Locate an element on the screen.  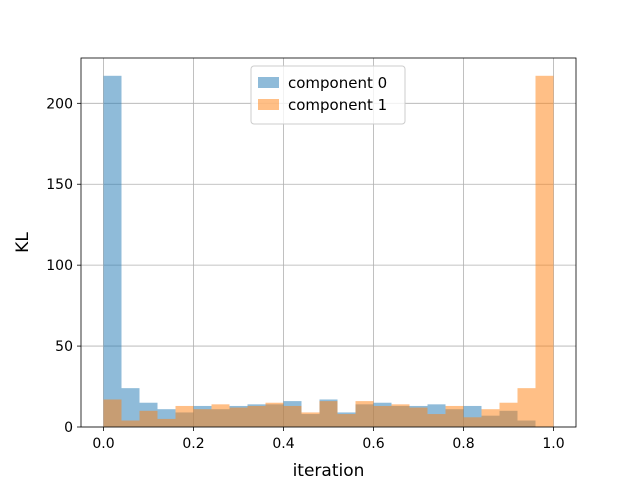
y-tick-label: 150 is located at coordinates (59, 185).